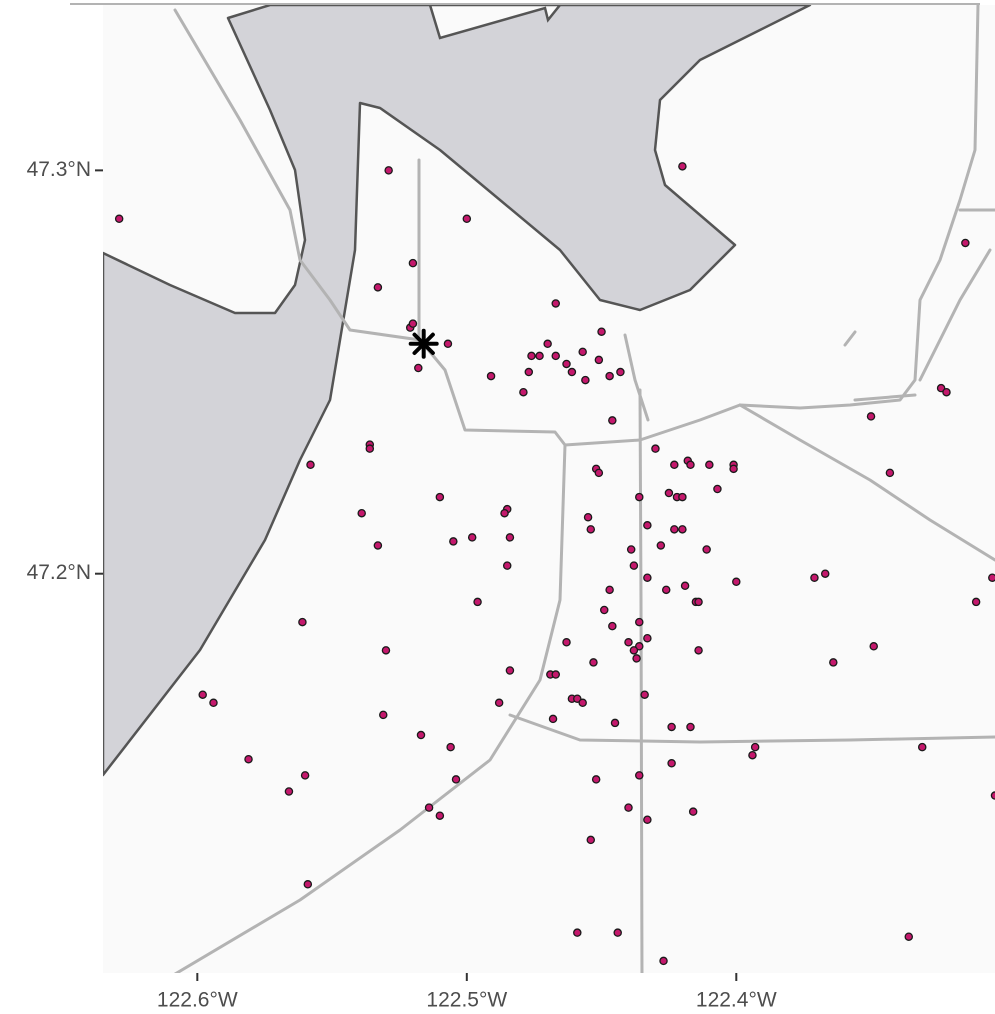 This screenshot has height=1014, width=995. What do you see at coordinates (466, 1000) in the screenshot?
I see `x-tick-label: 122.5°W` at bounding box center [466, 1000].